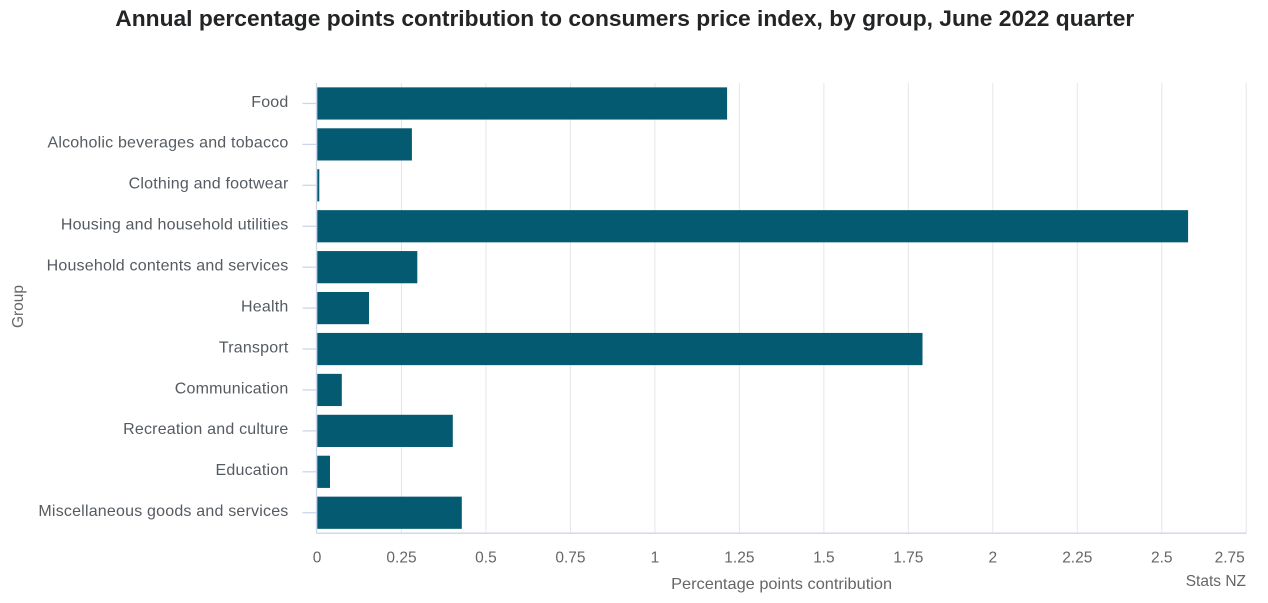  Describe the element at coordinates (163, 511) in the screenshot. I see `svg-text:Miscellaneous goods and servic: Miscellaneous goods and services` at that location.